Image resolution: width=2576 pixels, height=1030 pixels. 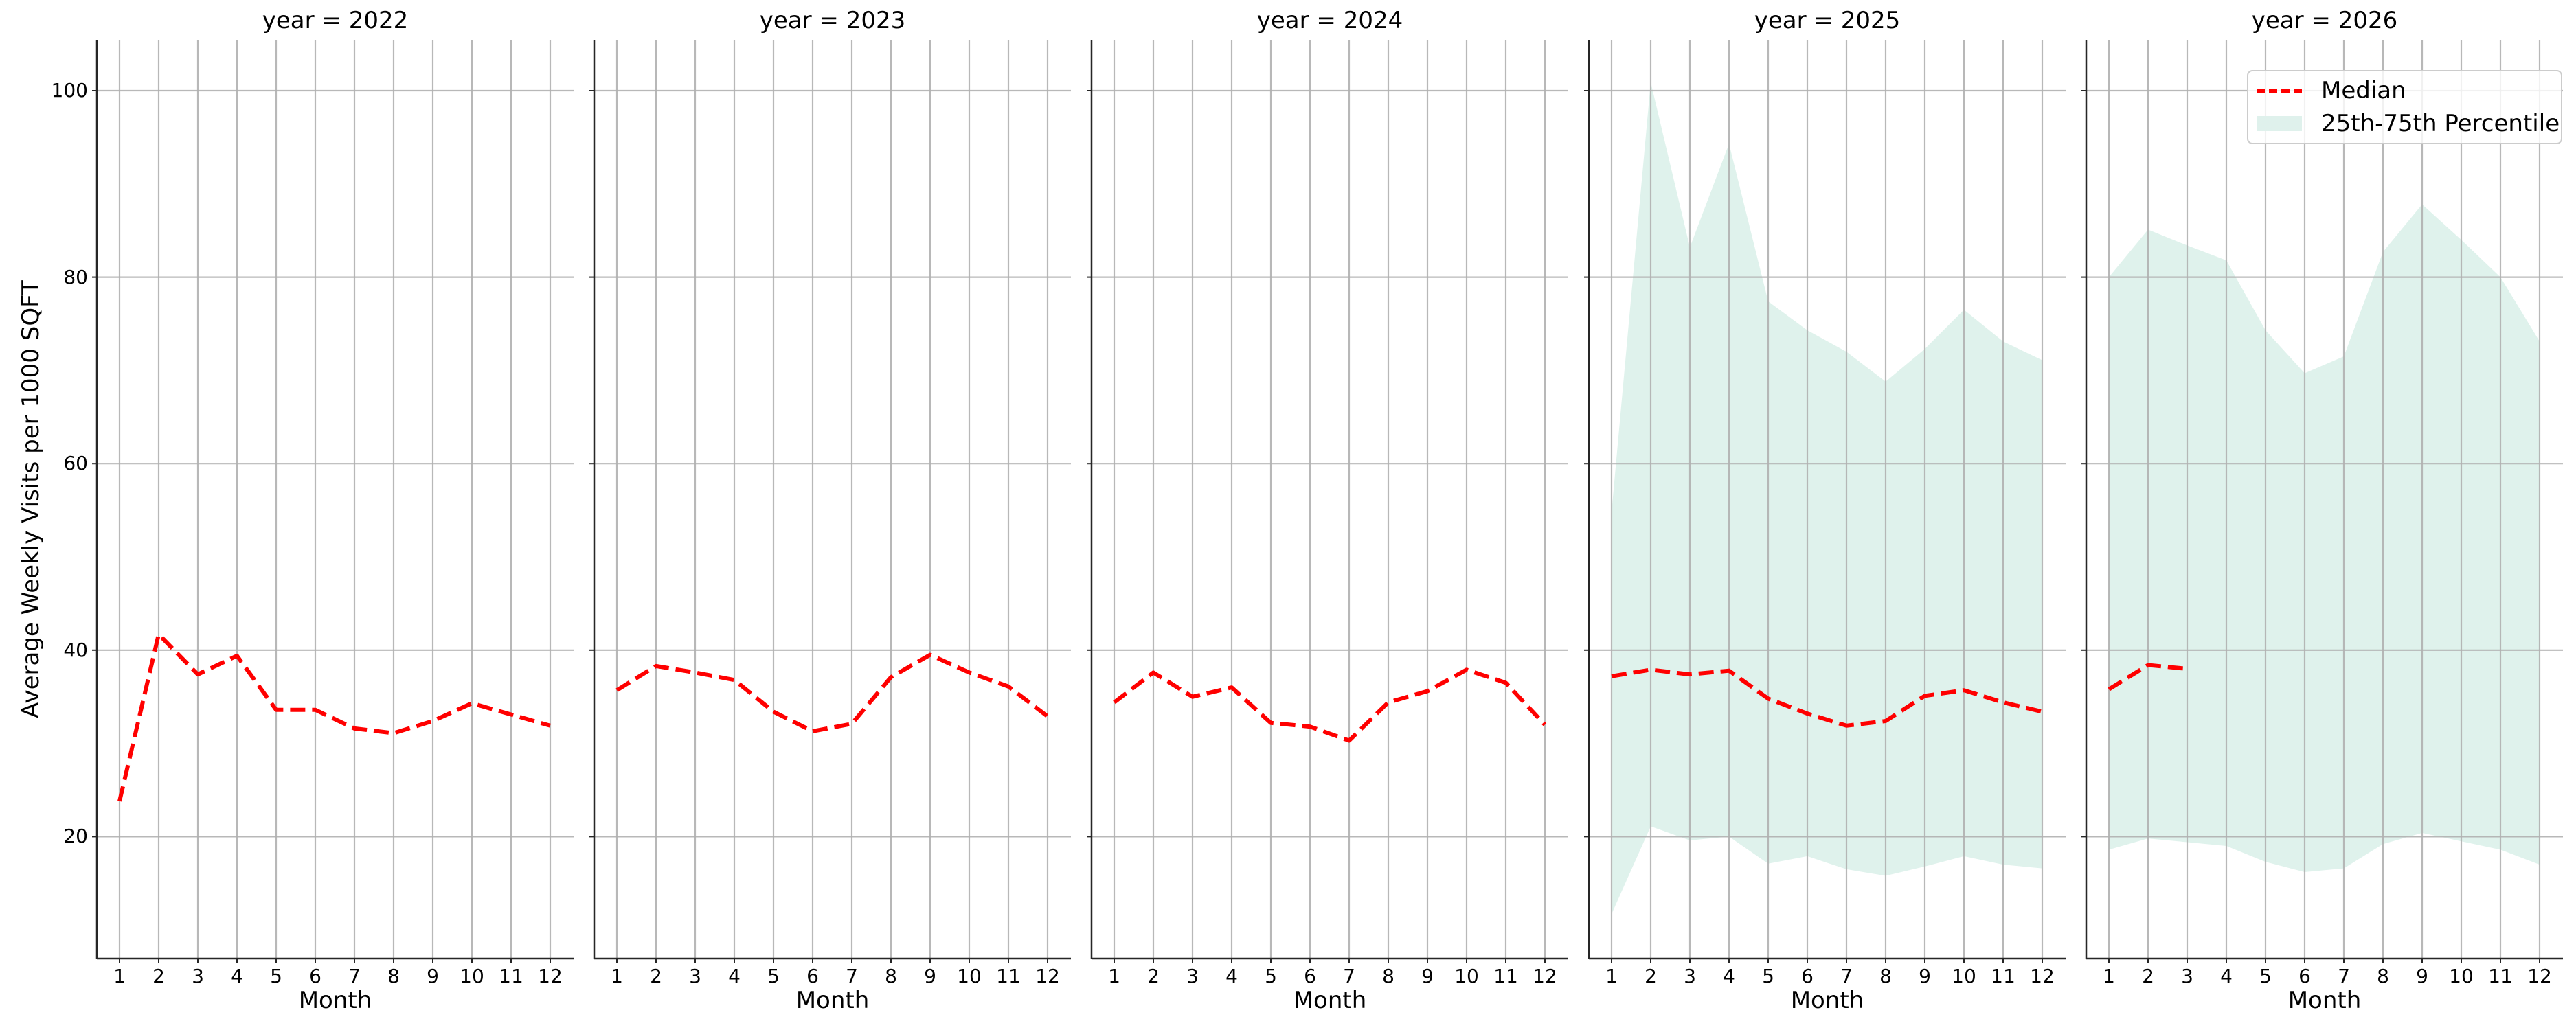 What do you see at coordinates (1329, 20) in the screenshot?
I see `panel-title-2024: year = 2024` at bounding box center [1329, 20].